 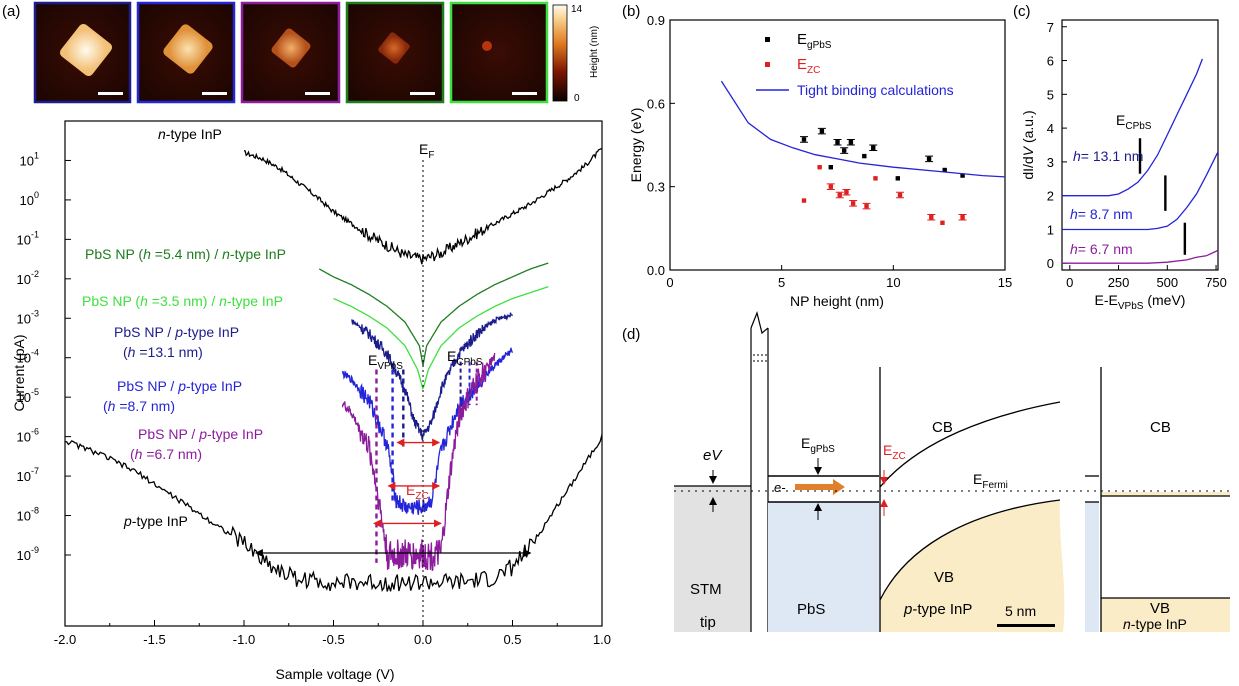 I want to click on p-inp-conduction-band, so click(x=970, y=444).